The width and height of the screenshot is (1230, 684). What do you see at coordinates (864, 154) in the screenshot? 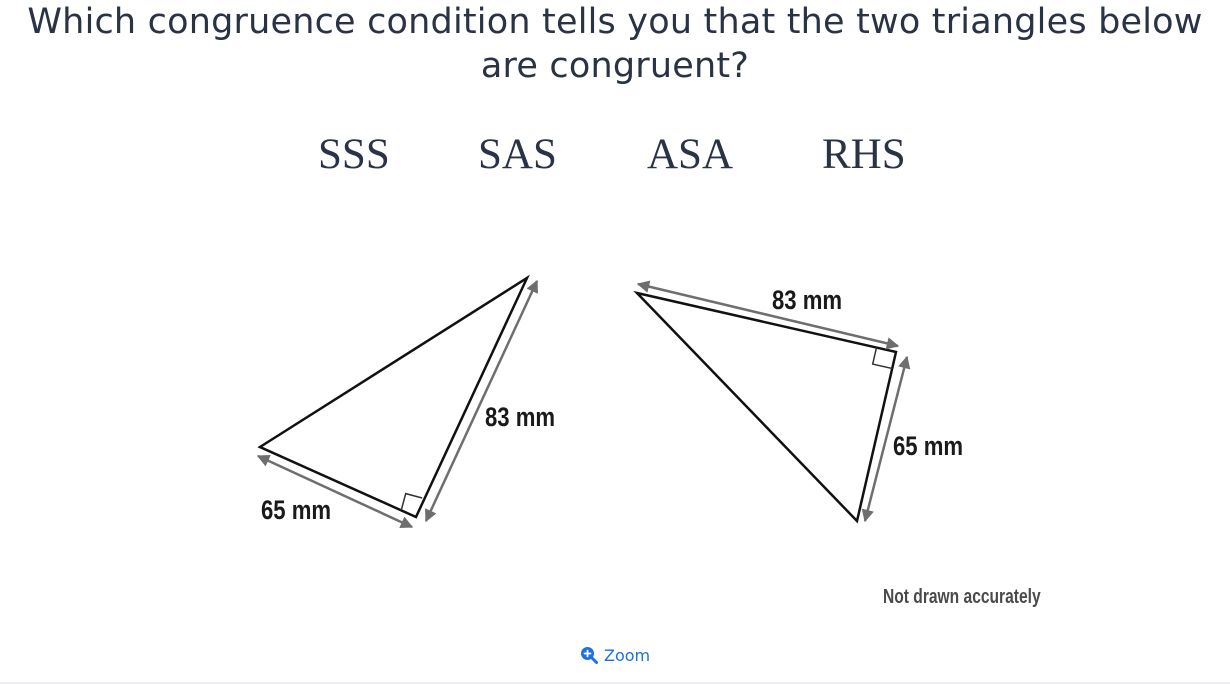
I see `option-rhs: RHS` at bounding box center [864, 154].